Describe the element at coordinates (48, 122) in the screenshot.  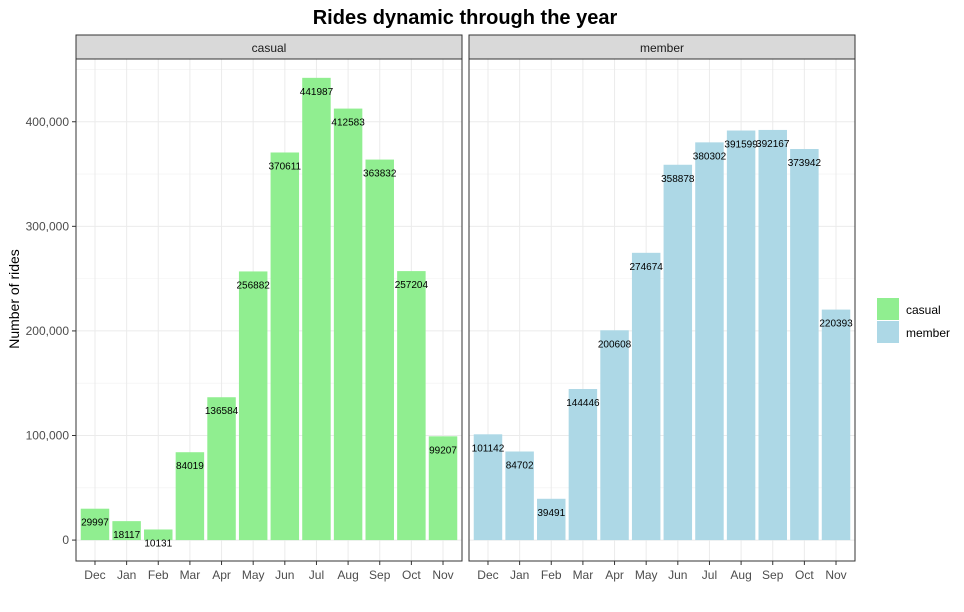
I see `y-tick-label: 400,000` at that location.